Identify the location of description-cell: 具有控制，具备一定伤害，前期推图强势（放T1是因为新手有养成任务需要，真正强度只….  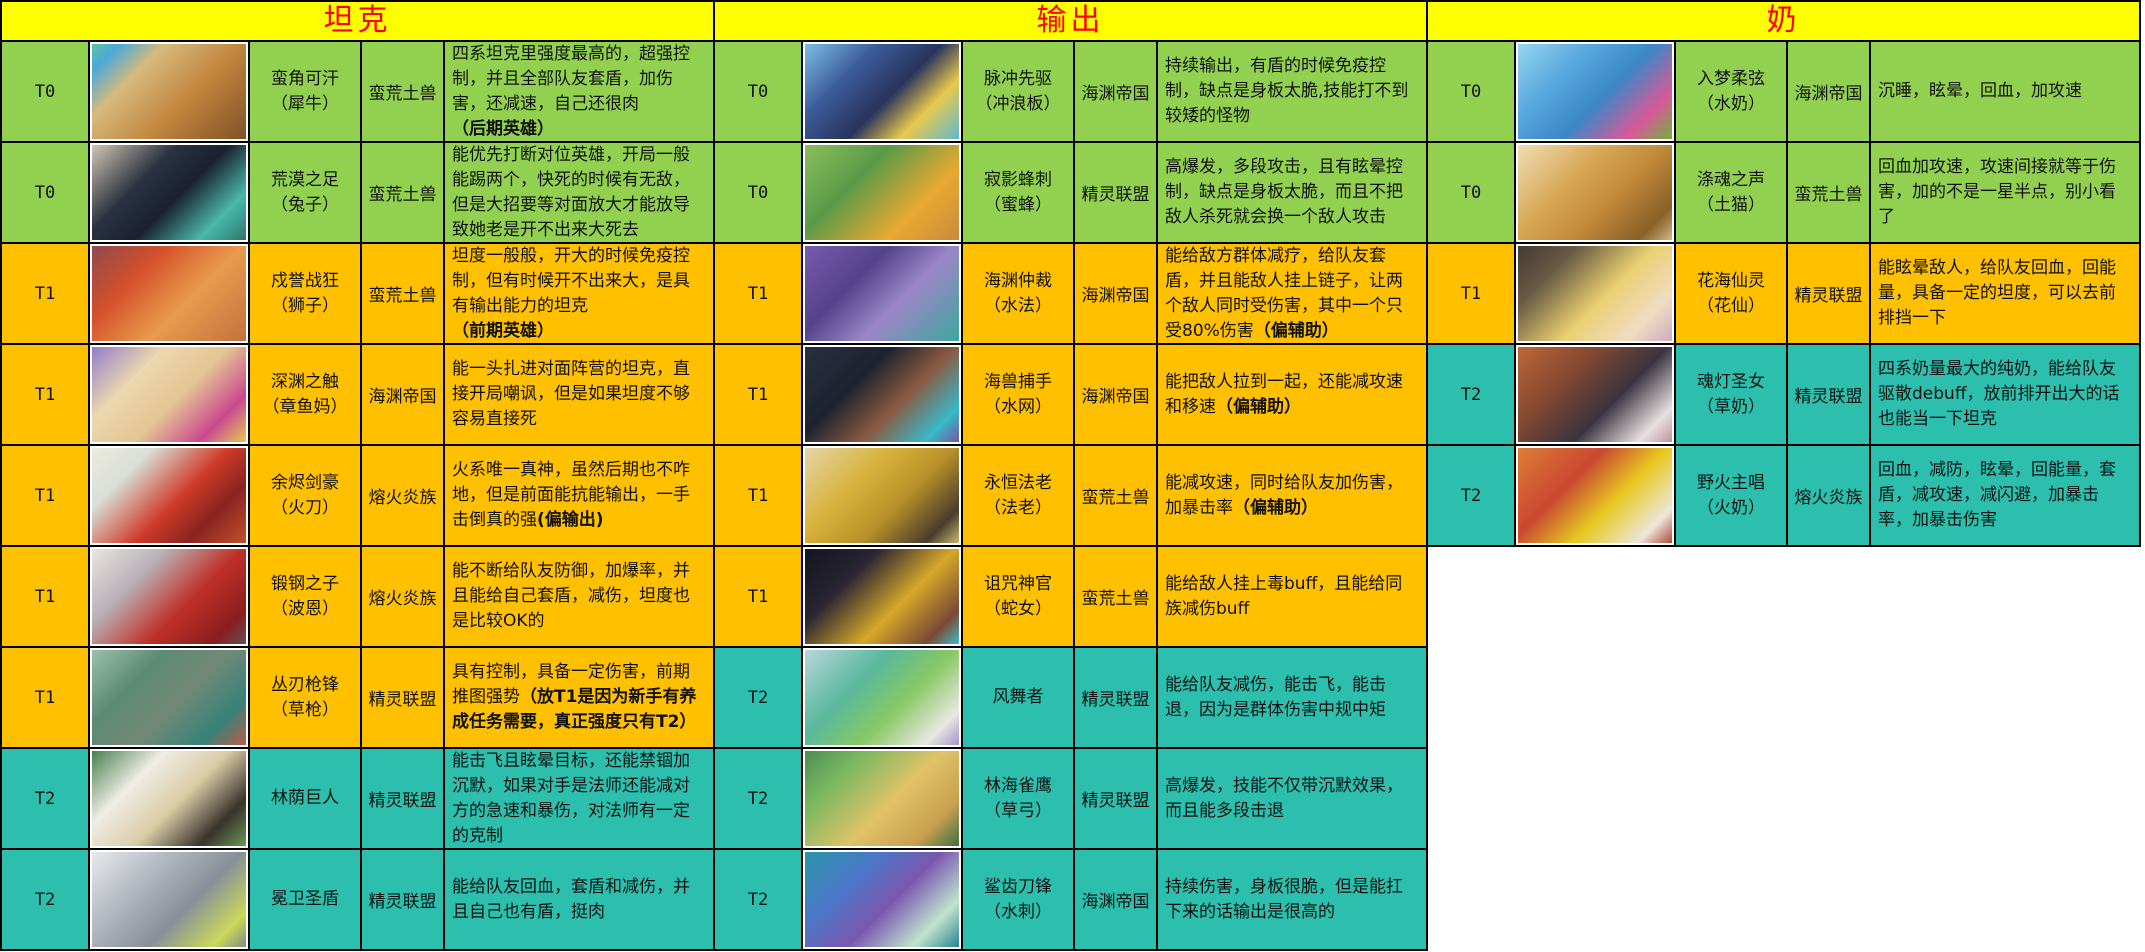
(579, 697).